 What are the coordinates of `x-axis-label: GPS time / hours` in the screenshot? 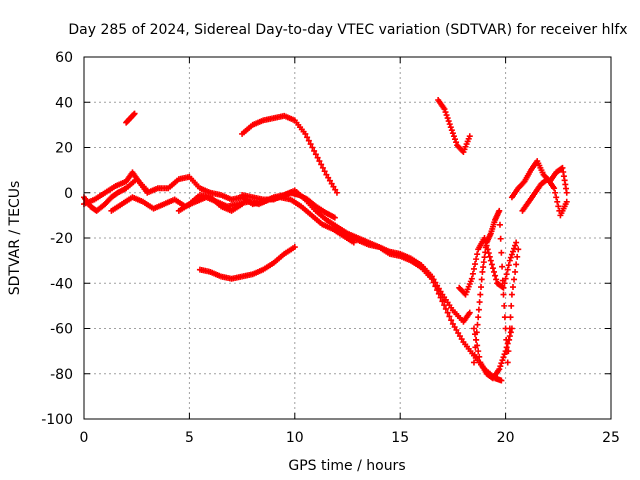 It's located at (346, 466).